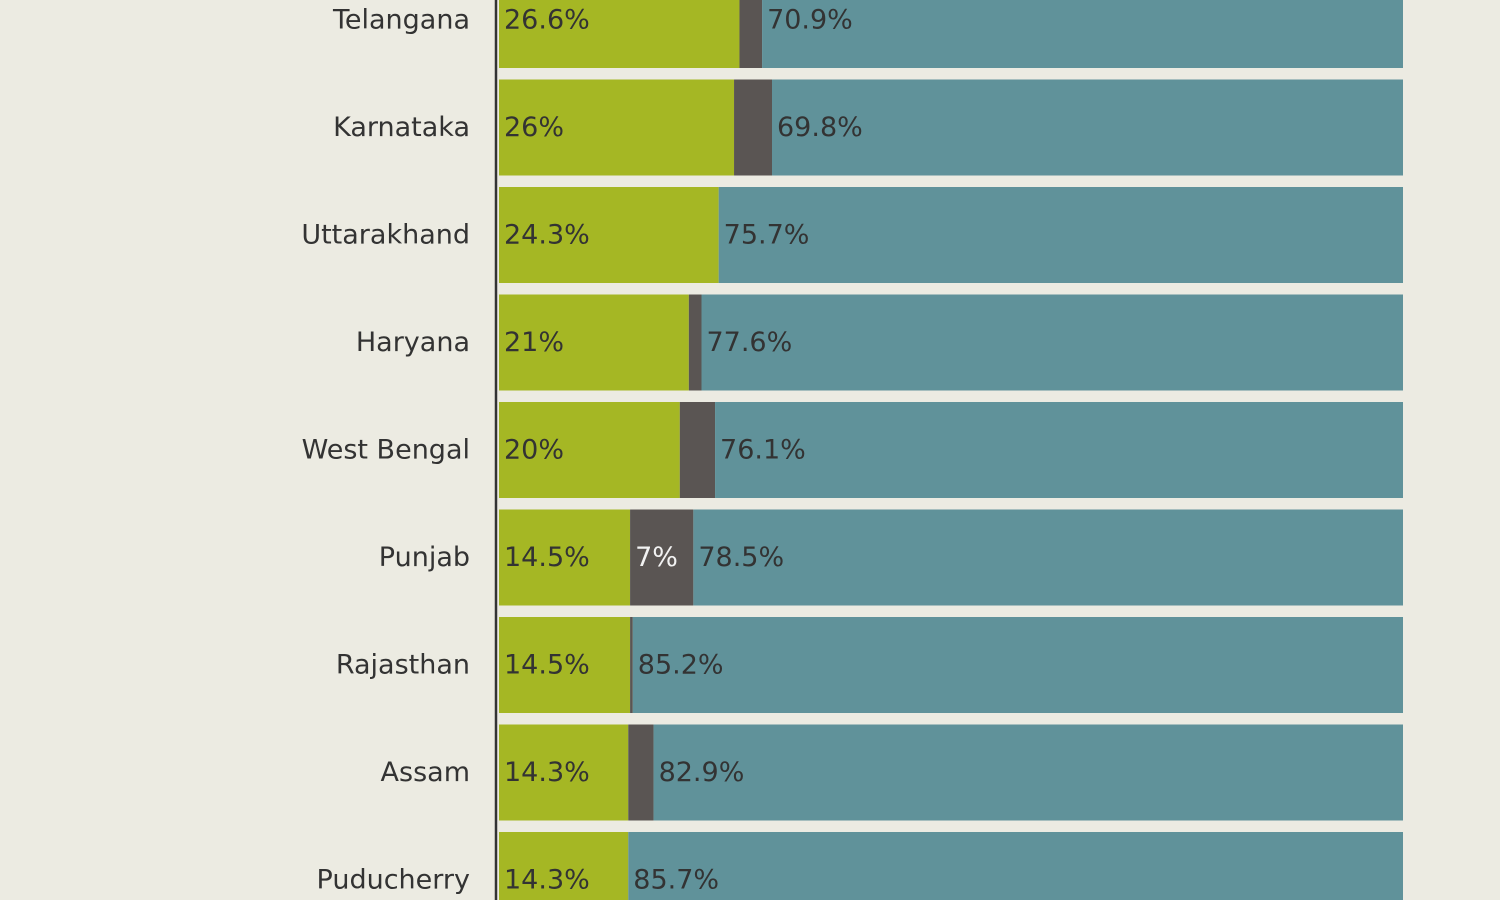  I want to click on category-label: West Bengal, so click(386, 450).